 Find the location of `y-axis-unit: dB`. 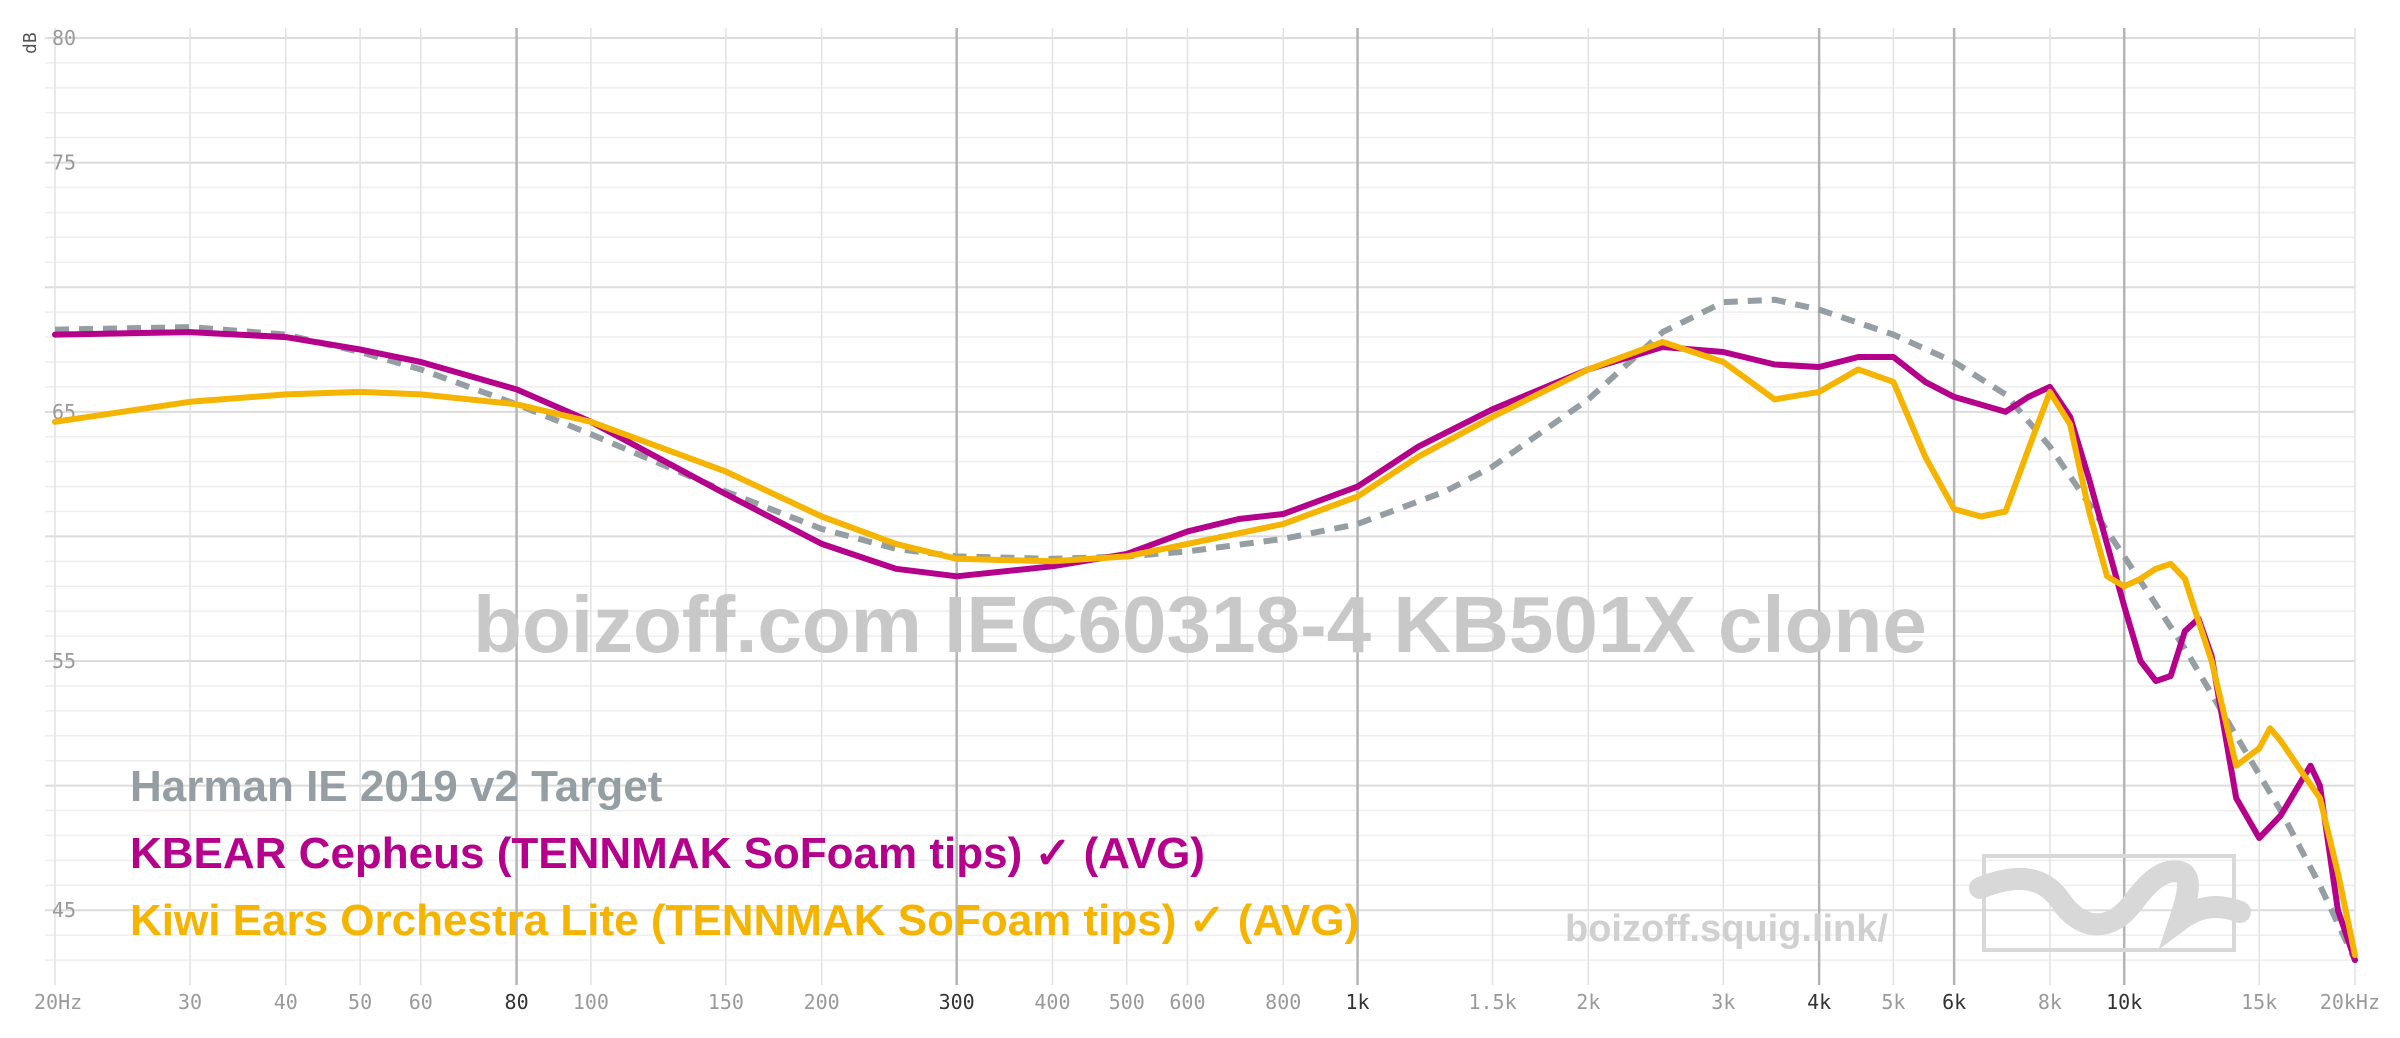

y-axis-unit: dB is located at coordinates (30, 43).